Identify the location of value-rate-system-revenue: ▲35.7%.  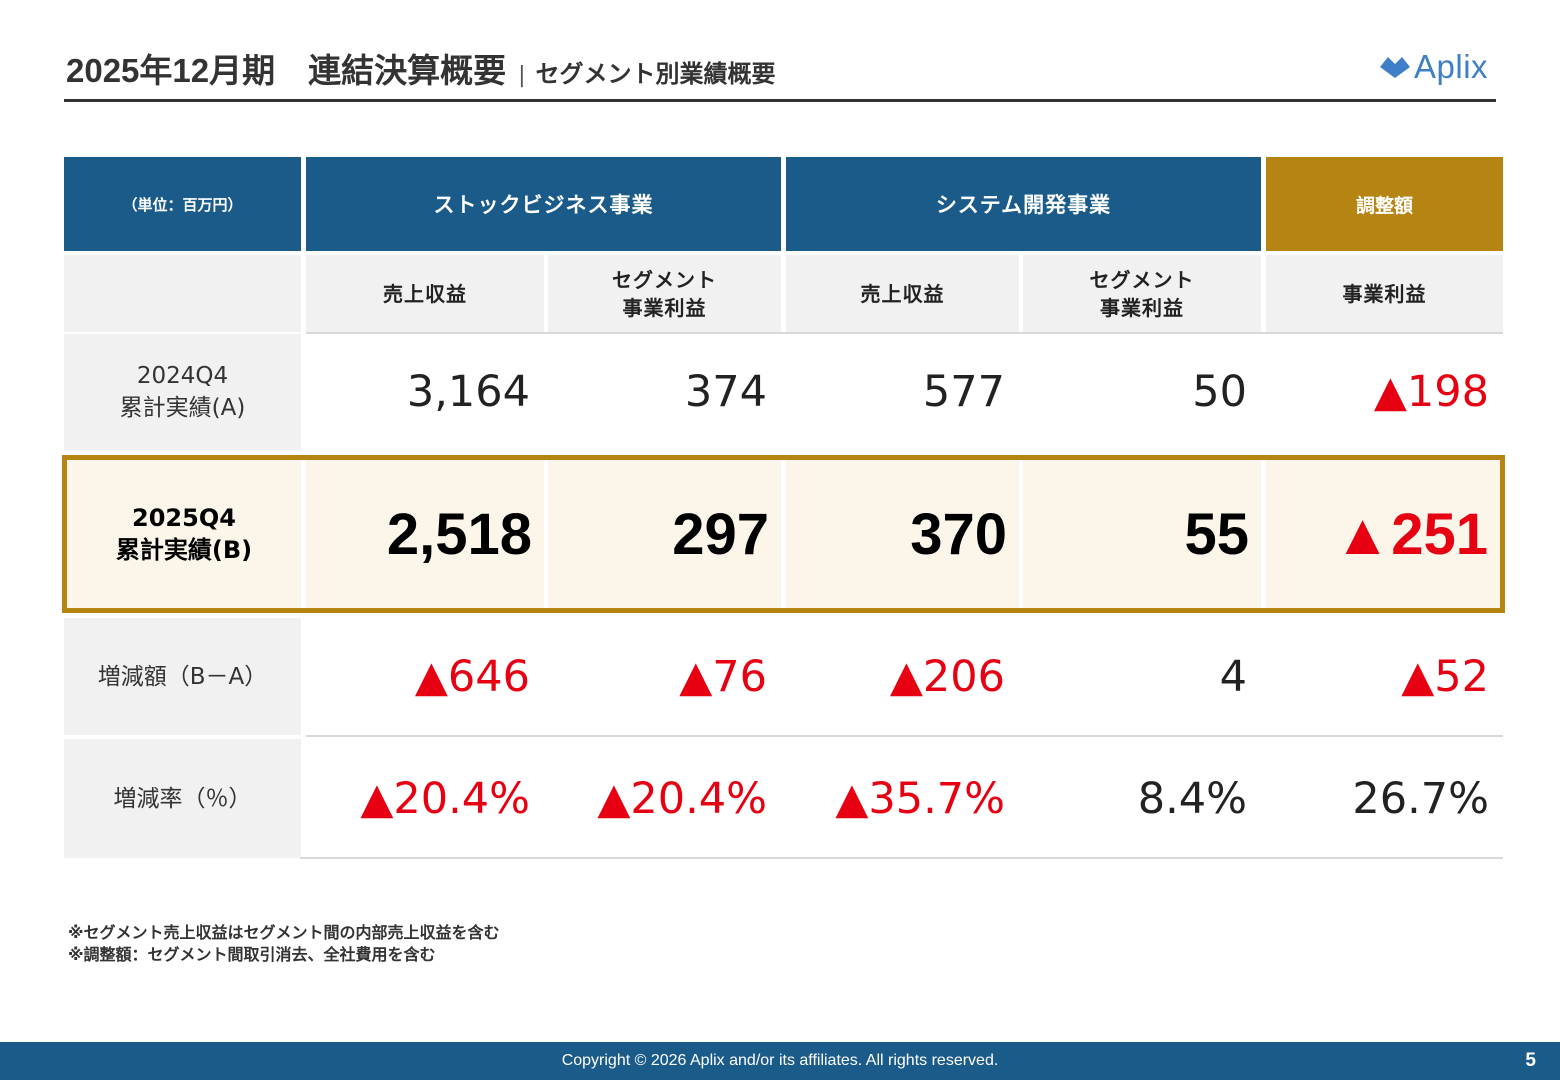
(920, 798).